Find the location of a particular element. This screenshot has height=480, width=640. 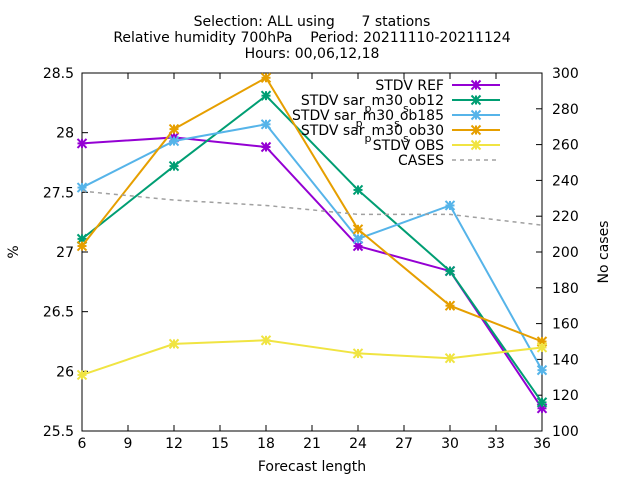

y2-tick-label: 100 is located at coordinates (565, 432).